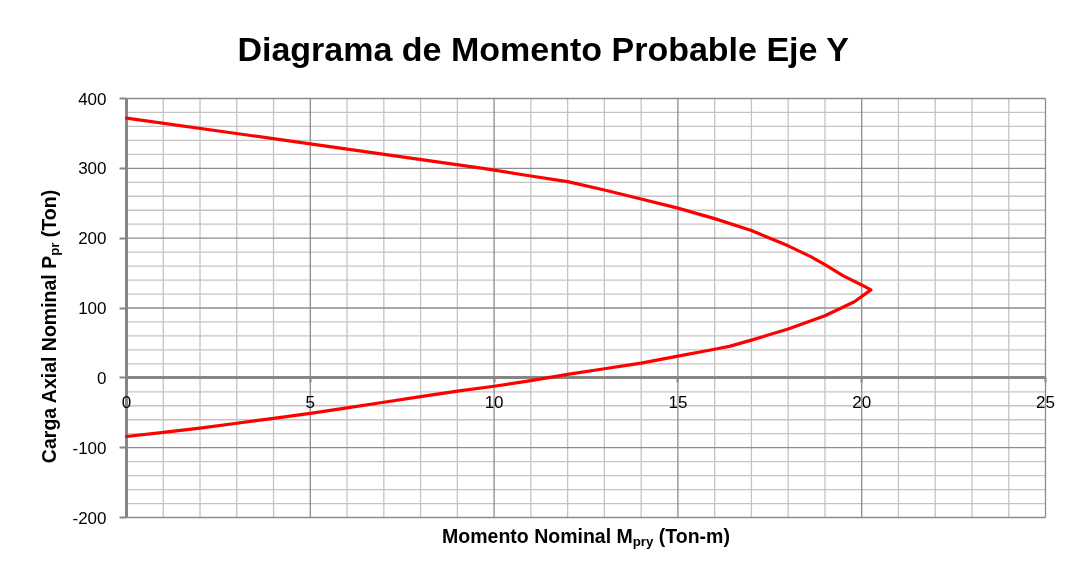  Describe the element at coordinates (678, 402) in the screenshot. I see `x-tick-label: 15` at that location.